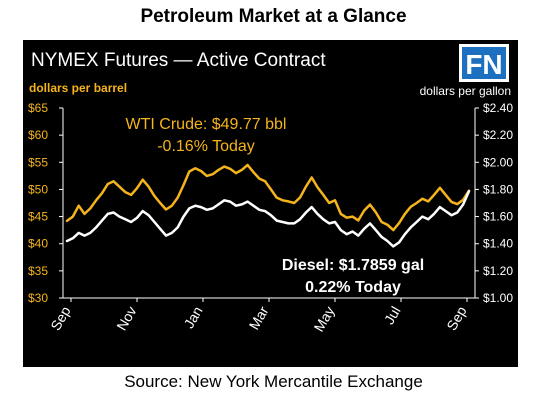 Image resolution: width=547 pixels, height=402 pixels. Describe the element at coordinates (38, 108) in the screenshot. I see `left-tick-label: $65` at that location.